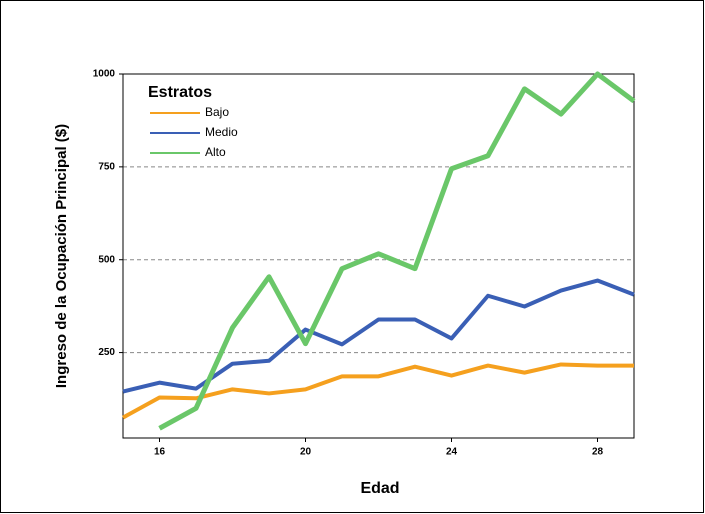 The width and height of the screenshot is (705, 514). I want to click on legend-label: Medio, so click(221, 132).